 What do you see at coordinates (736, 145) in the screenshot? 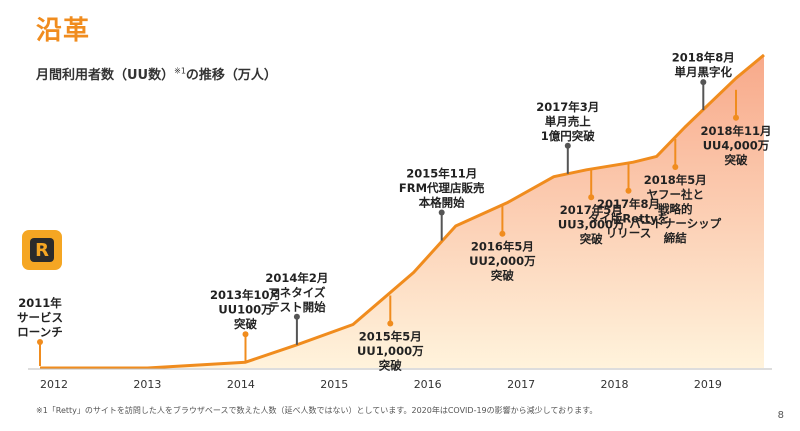
I see `milestone-label: UU4,000万` at bounding box center [736, 145].